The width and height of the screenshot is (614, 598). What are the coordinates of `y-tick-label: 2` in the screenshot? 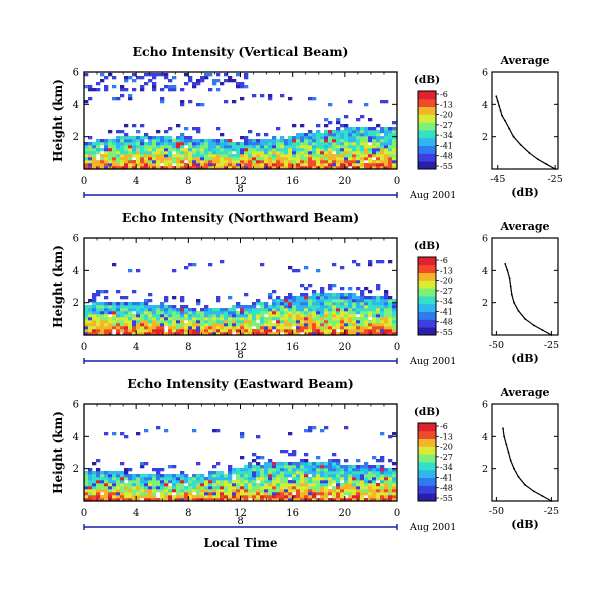 It's located at (76, 469).